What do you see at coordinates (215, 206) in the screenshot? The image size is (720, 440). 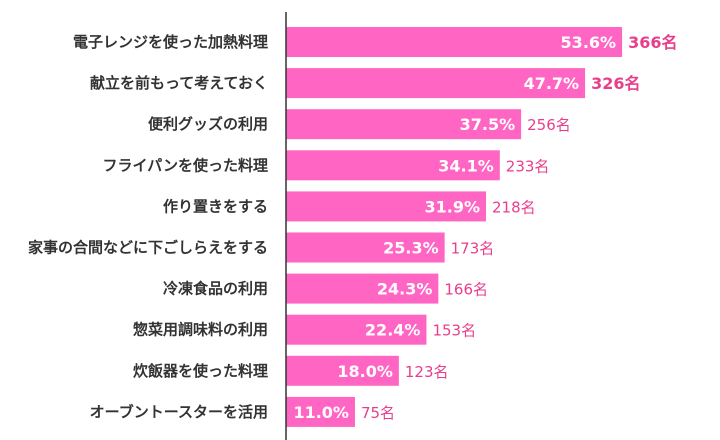 I see `category-label: 作り置きをする` at bounding box center [215, 206].